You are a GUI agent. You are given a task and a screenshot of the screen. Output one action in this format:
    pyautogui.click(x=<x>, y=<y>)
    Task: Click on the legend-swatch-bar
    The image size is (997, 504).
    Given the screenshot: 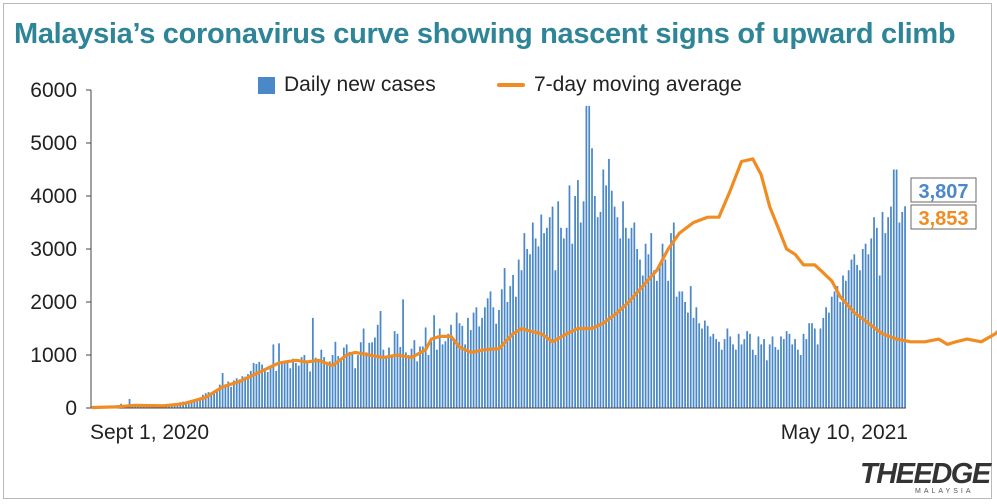 What is the action you would take?
    pyautogui.click(x=266, y=85)
    